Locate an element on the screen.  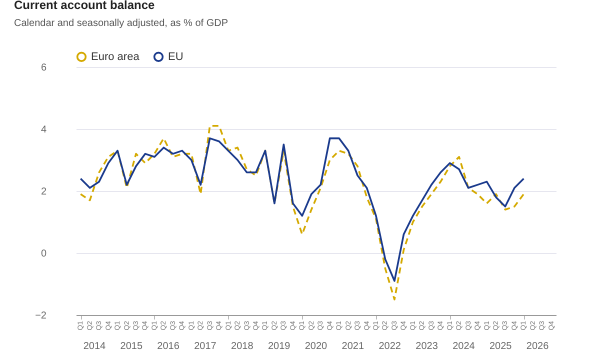
text: 2023 is located at coordinates (427, 346).